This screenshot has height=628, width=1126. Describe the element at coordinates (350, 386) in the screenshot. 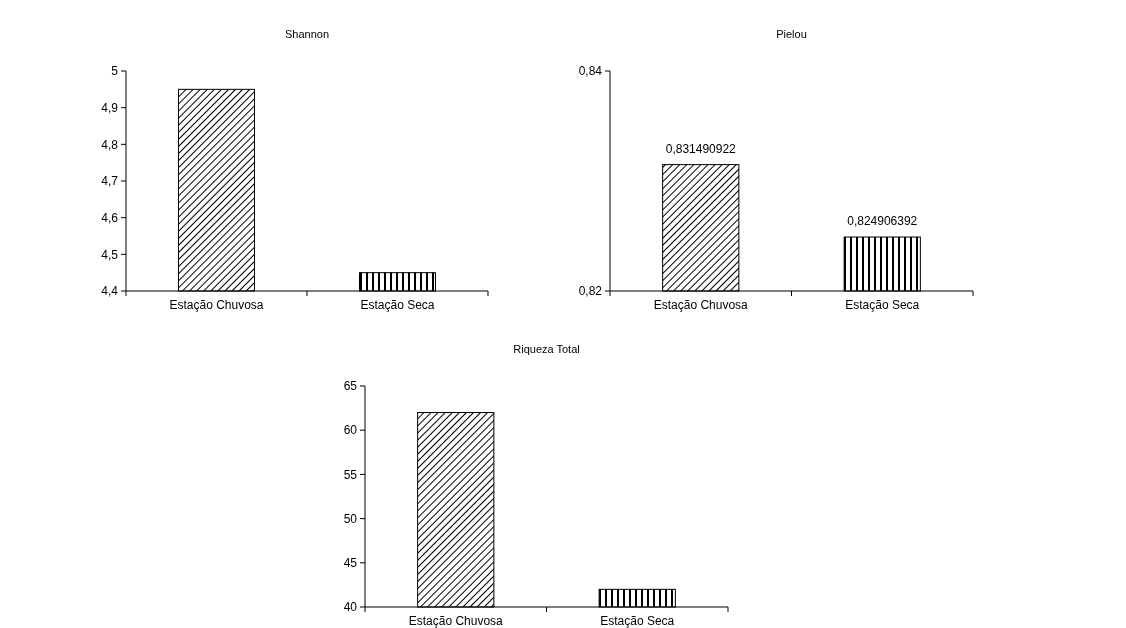

I see `y-tick-label: 65` at that location.